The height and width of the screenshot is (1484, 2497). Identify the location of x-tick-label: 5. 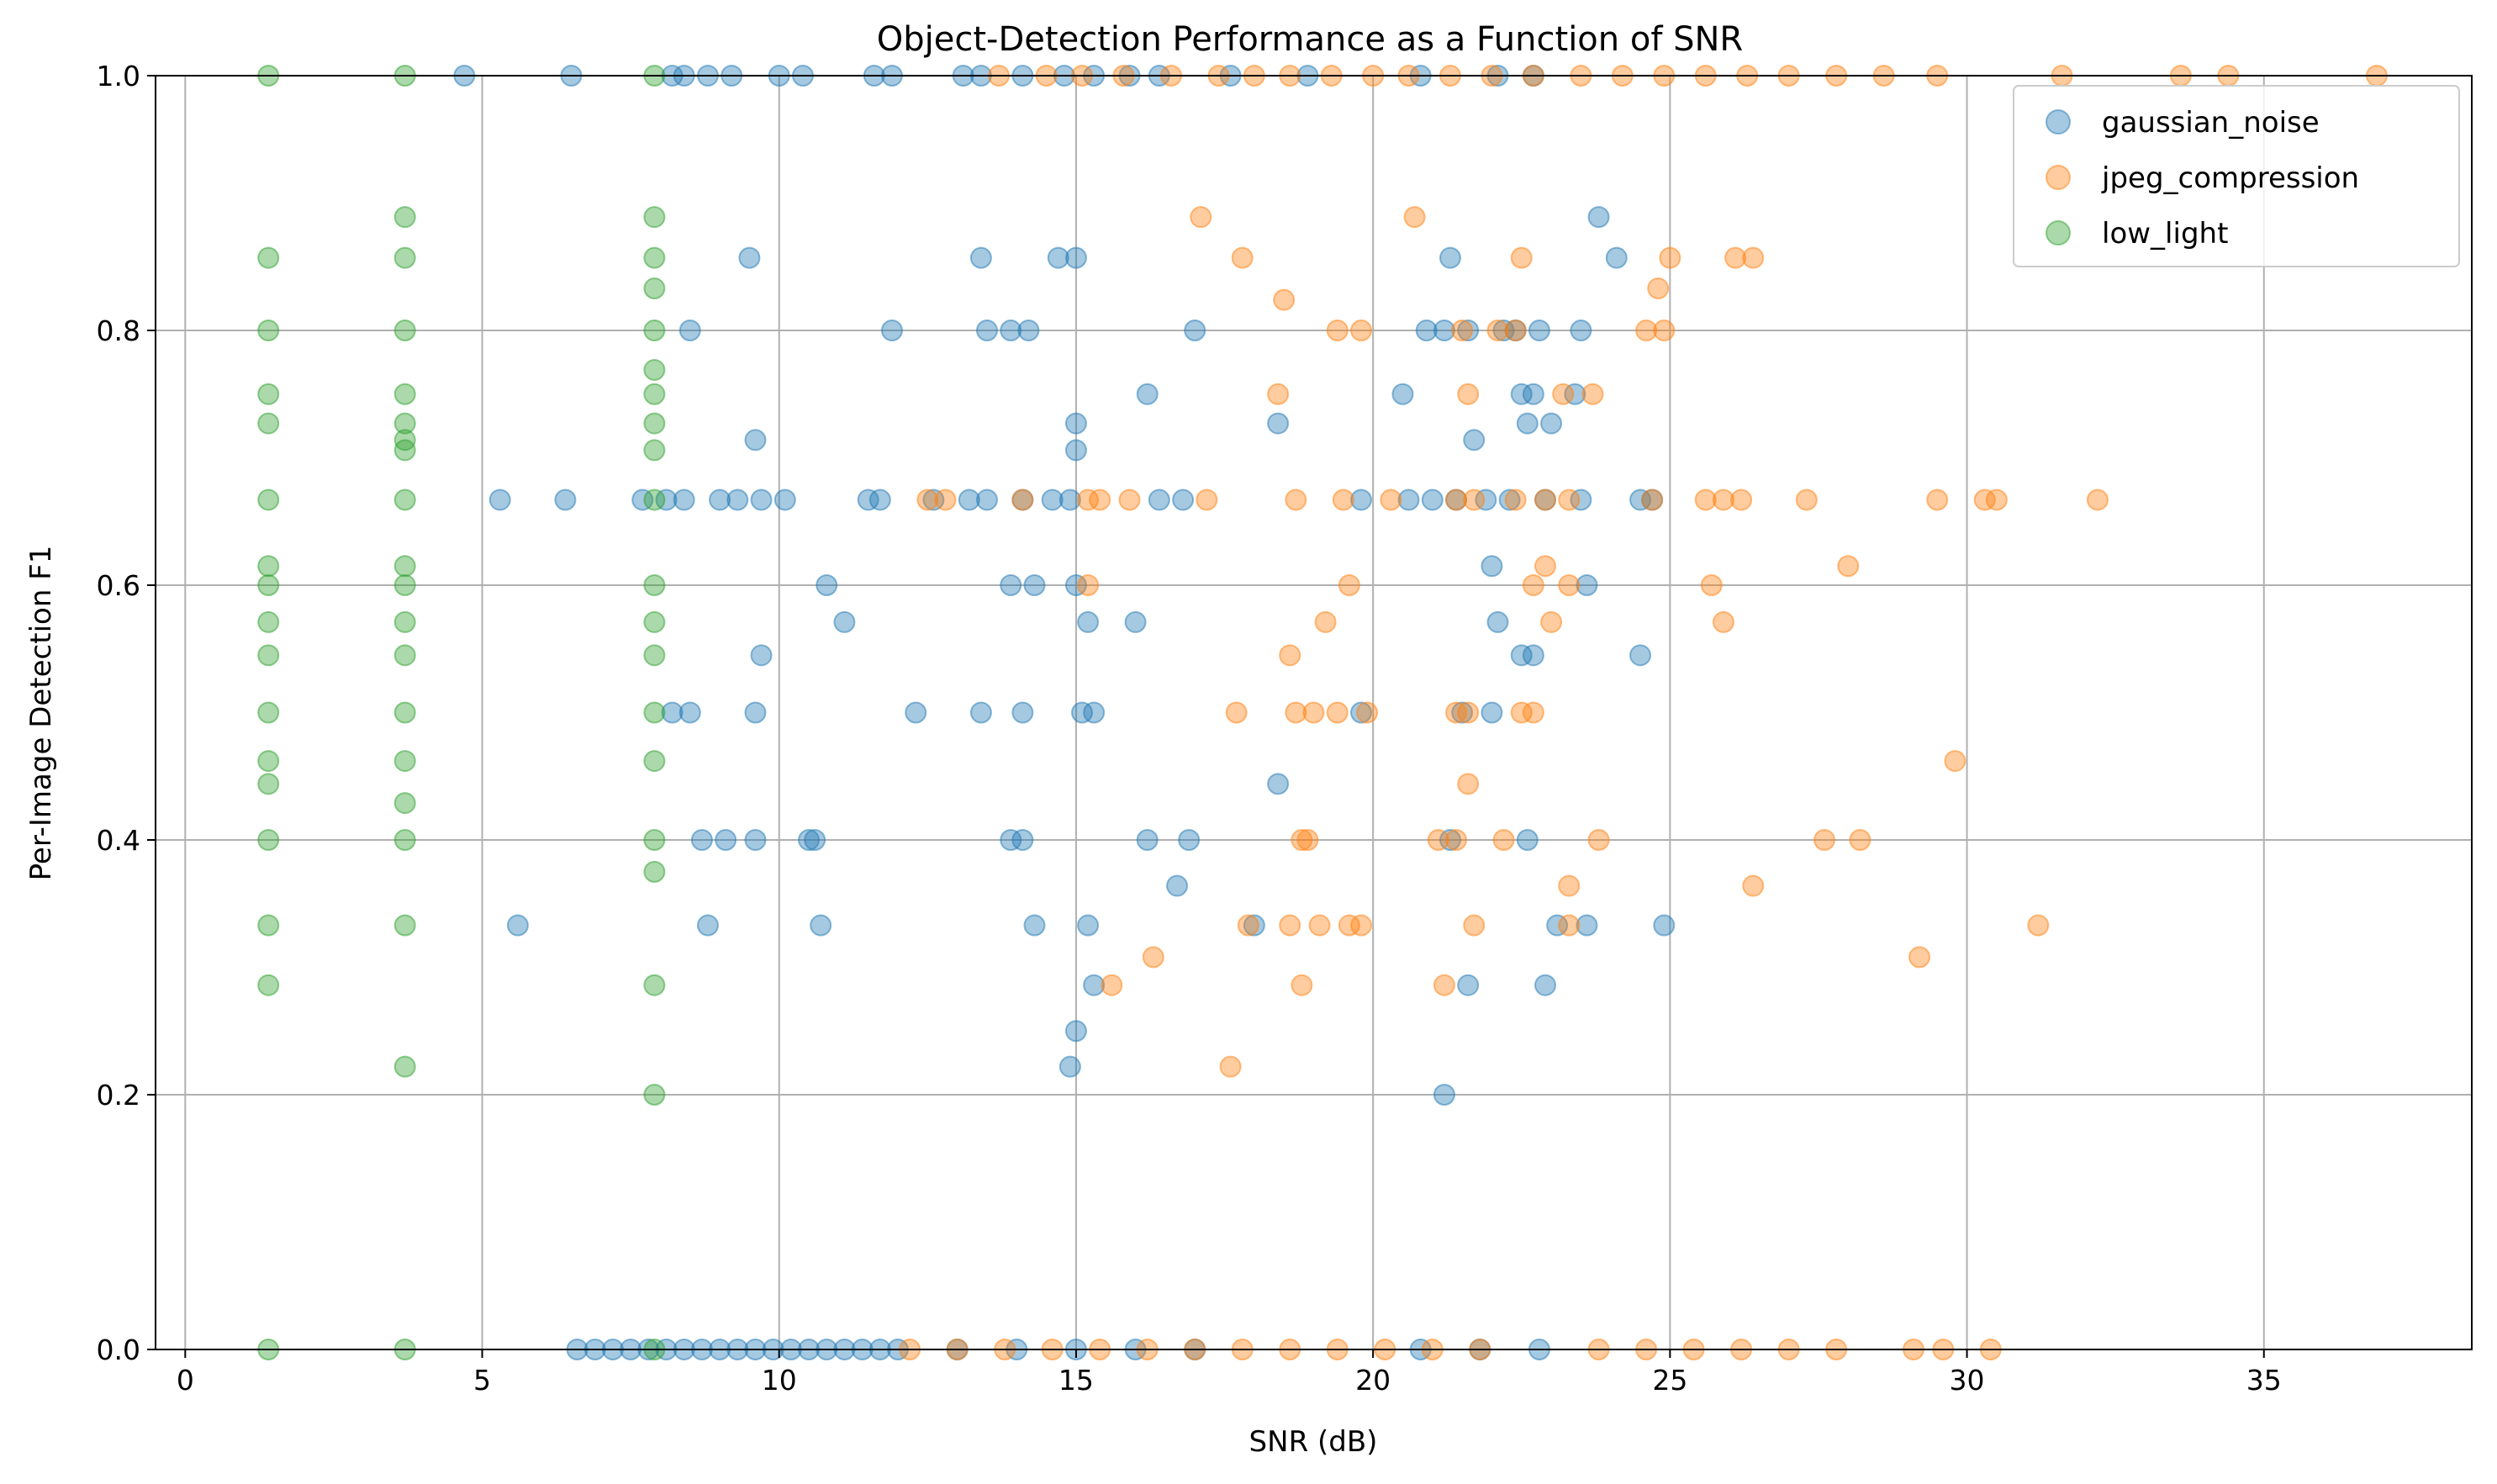
(482, 1380).